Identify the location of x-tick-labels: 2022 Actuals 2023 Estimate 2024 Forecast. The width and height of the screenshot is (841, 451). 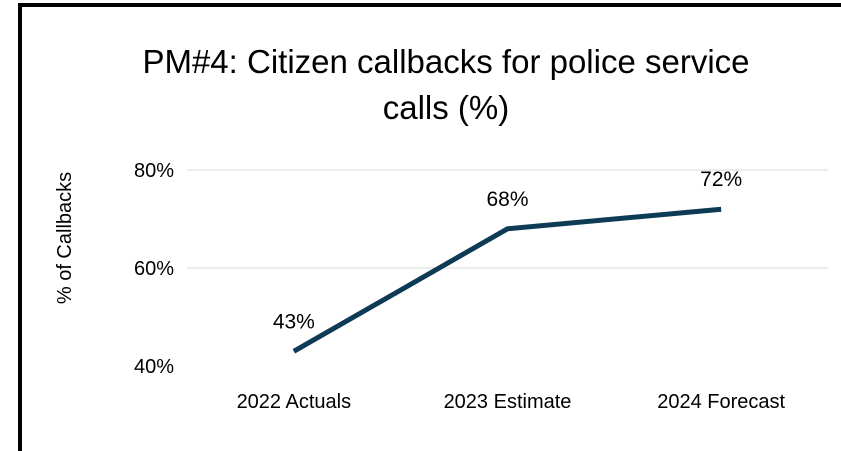
(511, 402).